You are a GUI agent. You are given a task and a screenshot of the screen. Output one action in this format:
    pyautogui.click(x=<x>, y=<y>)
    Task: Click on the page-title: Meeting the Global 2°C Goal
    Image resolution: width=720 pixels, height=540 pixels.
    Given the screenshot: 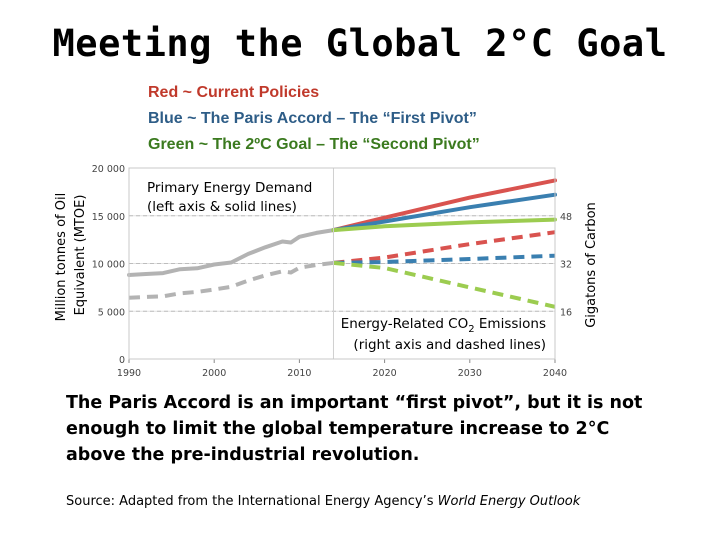 What is the action you would take?
    pyautogui.click(x=360, y=43)
    